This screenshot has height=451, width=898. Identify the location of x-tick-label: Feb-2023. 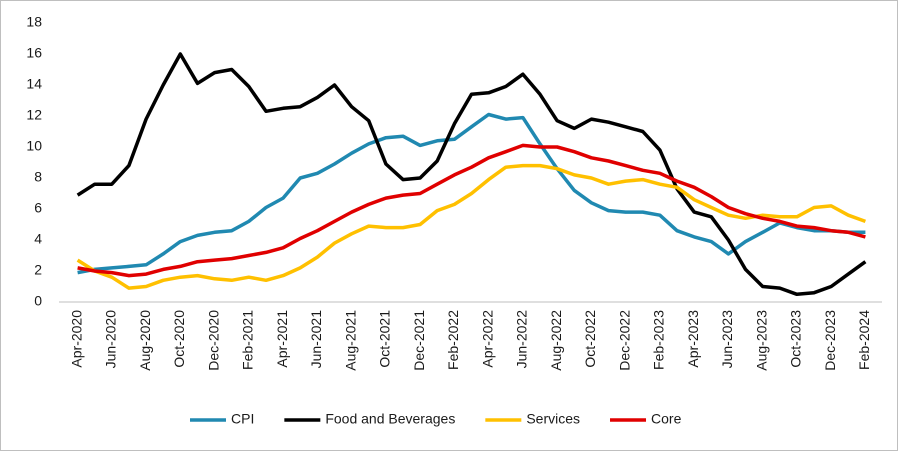
(659, 340).